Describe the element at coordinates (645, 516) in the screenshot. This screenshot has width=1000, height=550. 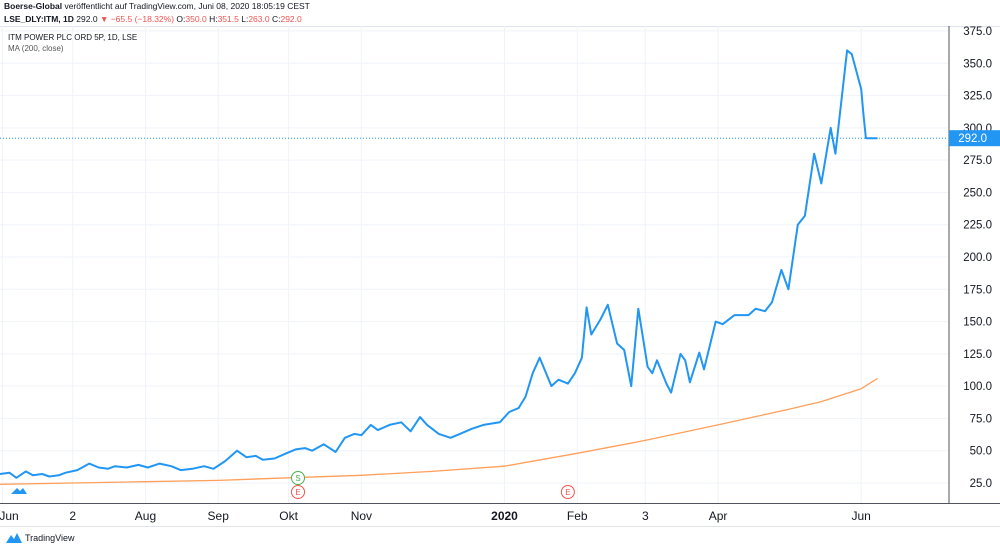
I see `x-tick-label: 3` at that location.